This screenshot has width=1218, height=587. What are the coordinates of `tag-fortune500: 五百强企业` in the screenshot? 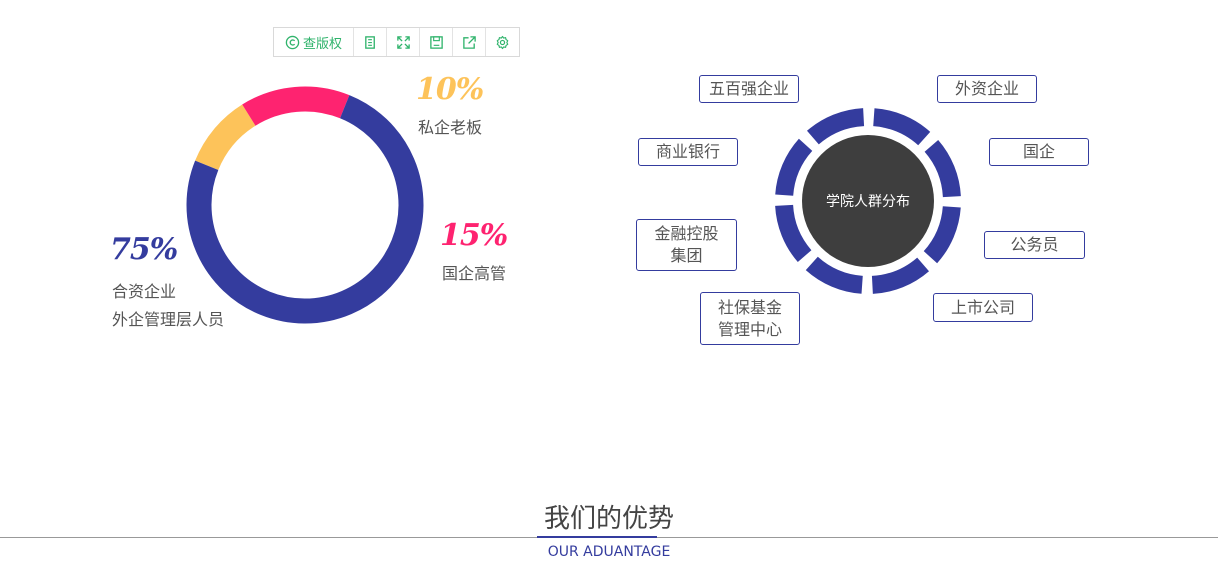 It's located at (749, 89).